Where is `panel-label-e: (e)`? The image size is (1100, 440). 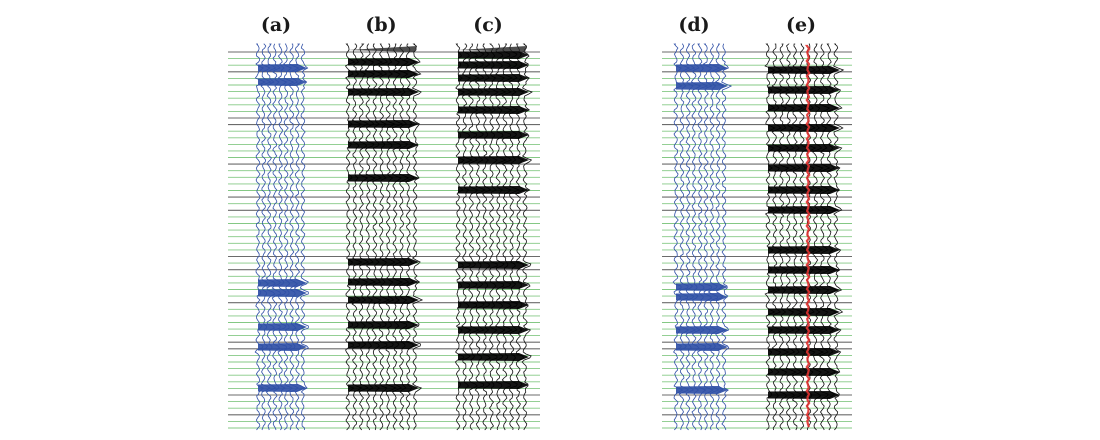 panel-label-e: (e) is located at coordinates (801, 25).